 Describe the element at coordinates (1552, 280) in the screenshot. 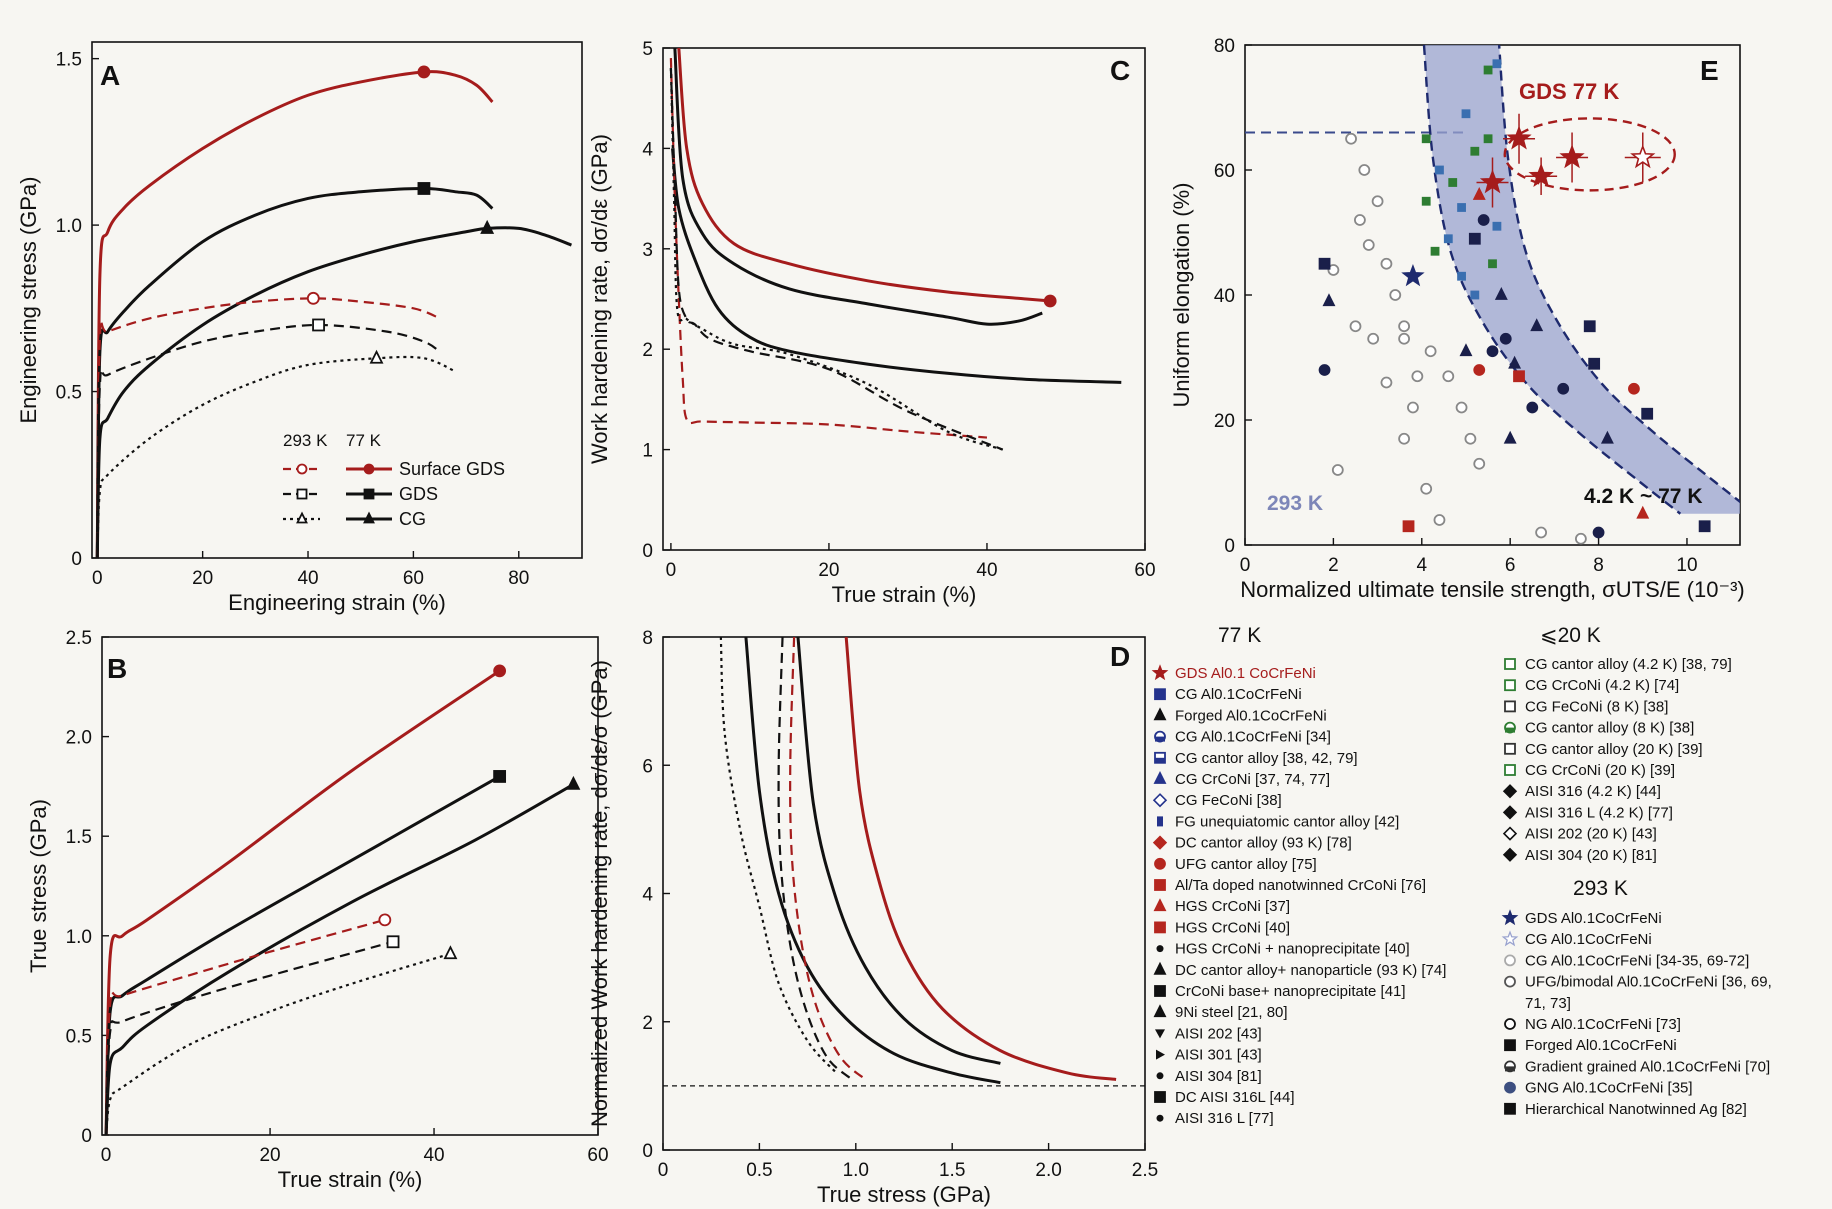

I see `cryo-band-edge-left` at that location.